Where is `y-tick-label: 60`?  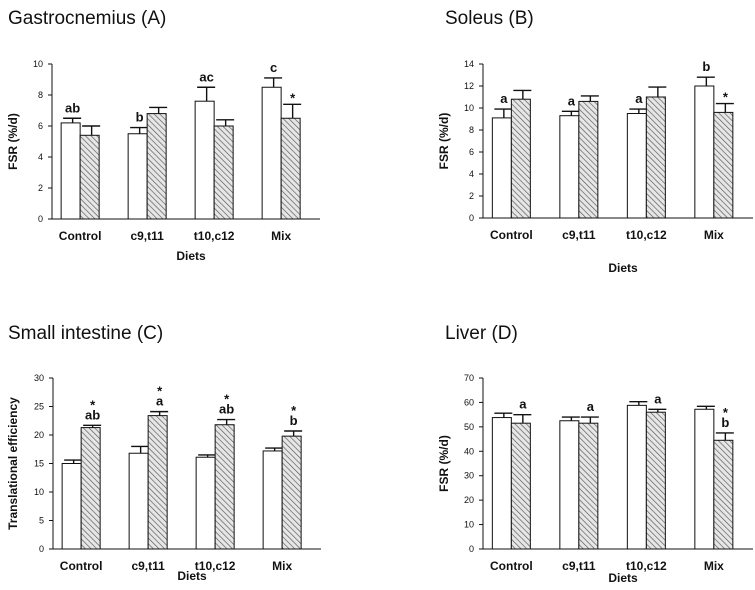
y-tick-label: 60 is located at coordinates (469, 402).